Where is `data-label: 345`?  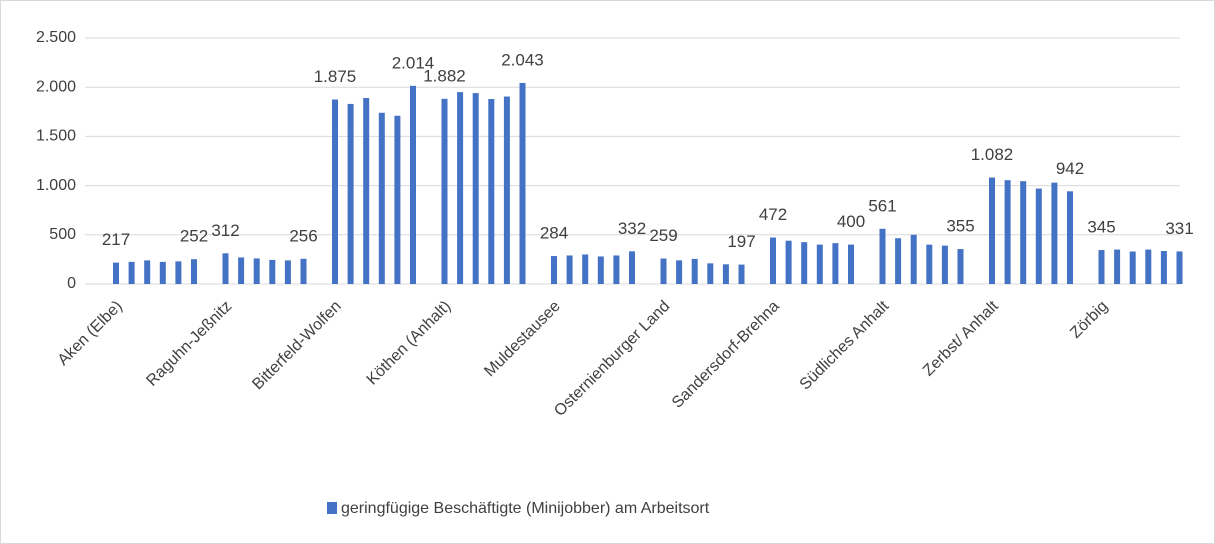 data-label: 345 is located at coordinates (1101, 227).